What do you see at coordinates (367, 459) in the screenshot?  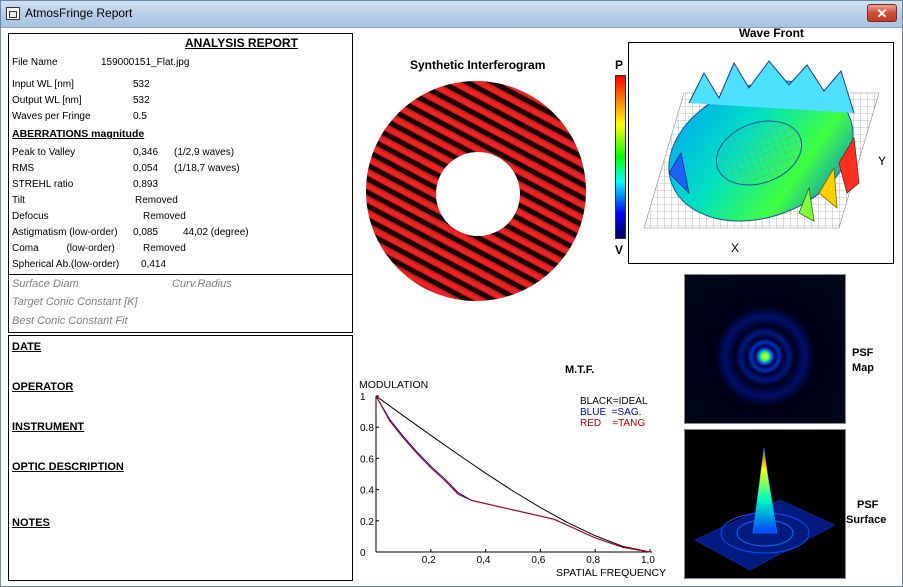 I see `mtf-ytick-label: 0.6` at bounding box center [367, 459].